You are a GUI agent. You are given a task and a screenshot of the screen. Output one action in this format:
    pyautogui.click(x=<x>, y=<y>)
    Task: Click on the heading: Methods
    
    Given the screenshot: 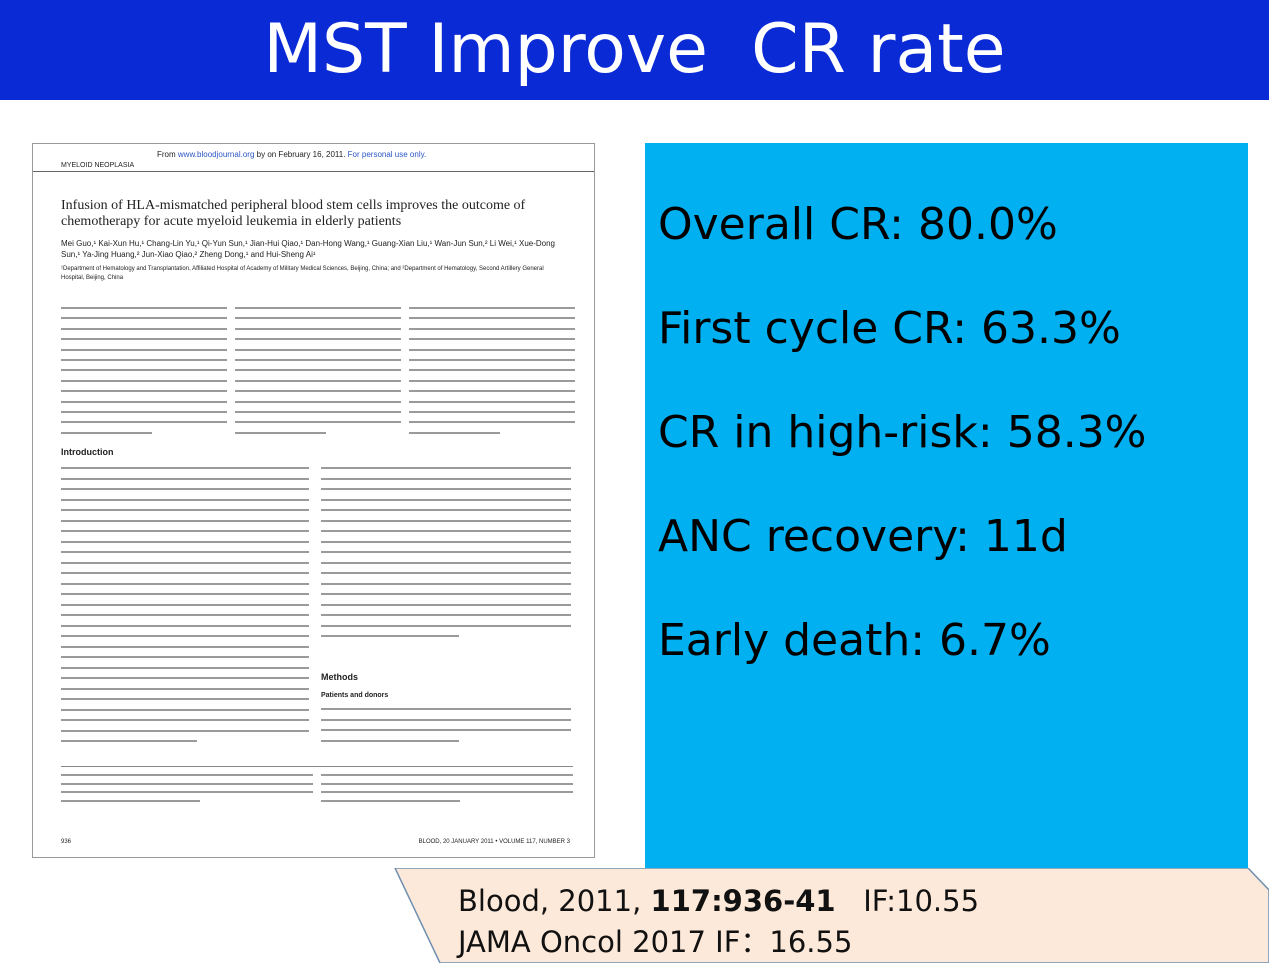 What is the action you would take?
    pyautogui.click(x=339, y=677)
    